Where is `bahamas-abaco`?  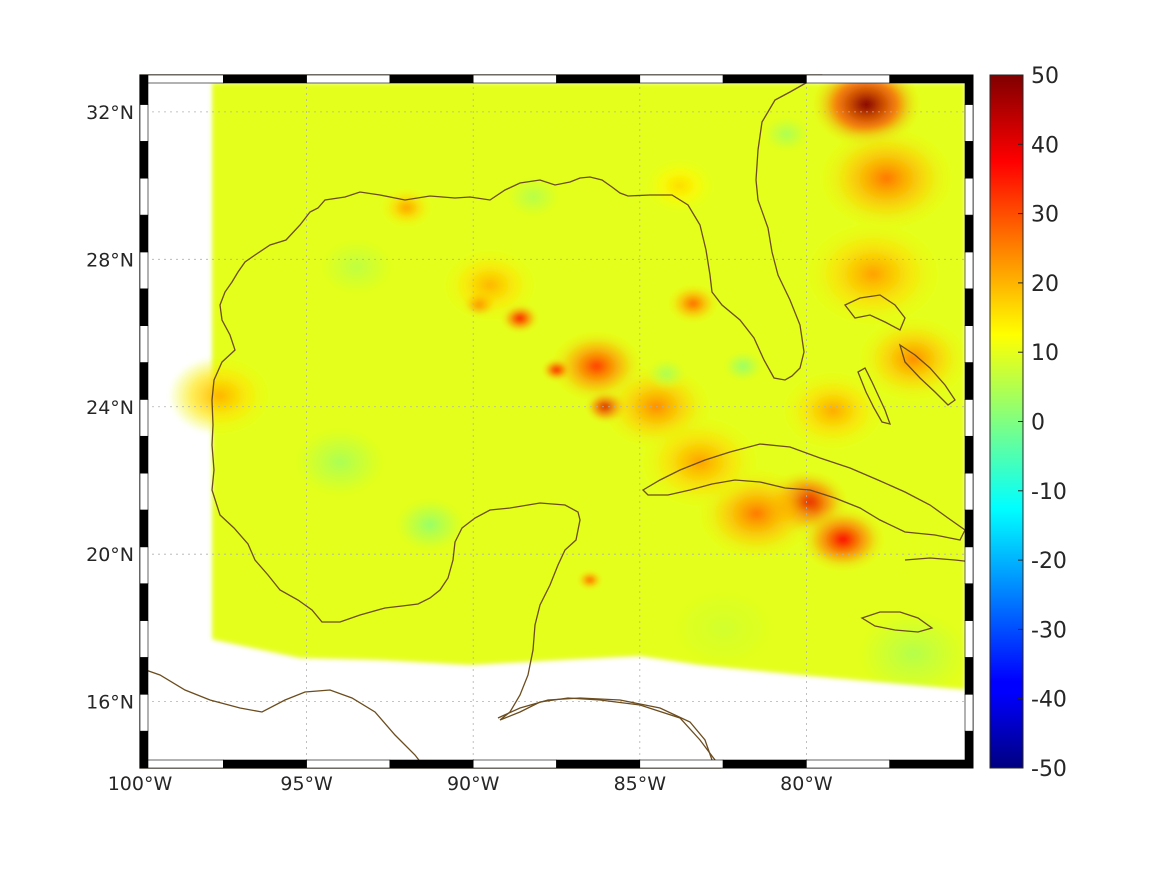 bahamas-abaco is located at coordinates (874, 312).